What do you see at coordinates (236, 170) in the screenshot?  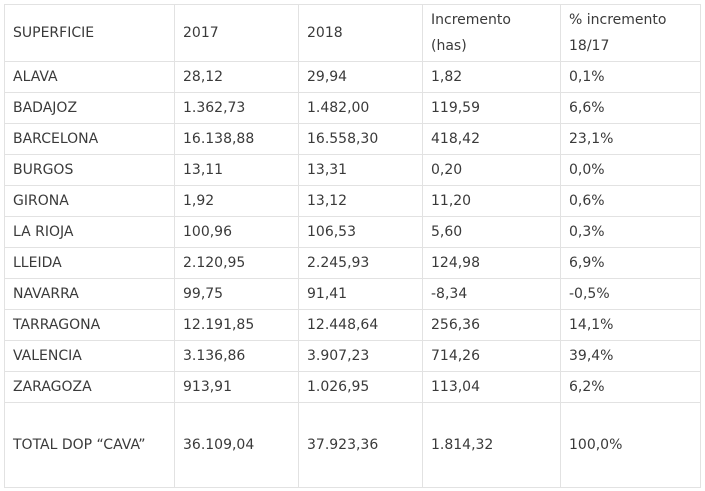 I see `value-2017-cell: 13,11` at bounding box center [236, 170].